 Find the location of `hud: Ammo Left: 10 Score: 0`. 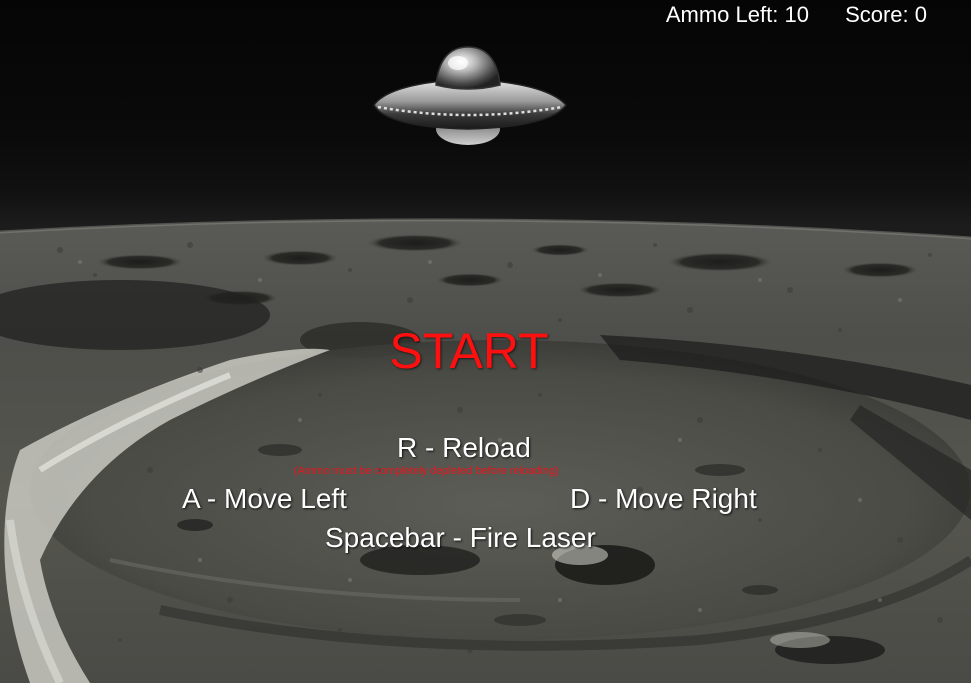

hud: Ammo Left: 10 Score: 0 is located at coordinates (796, 15).